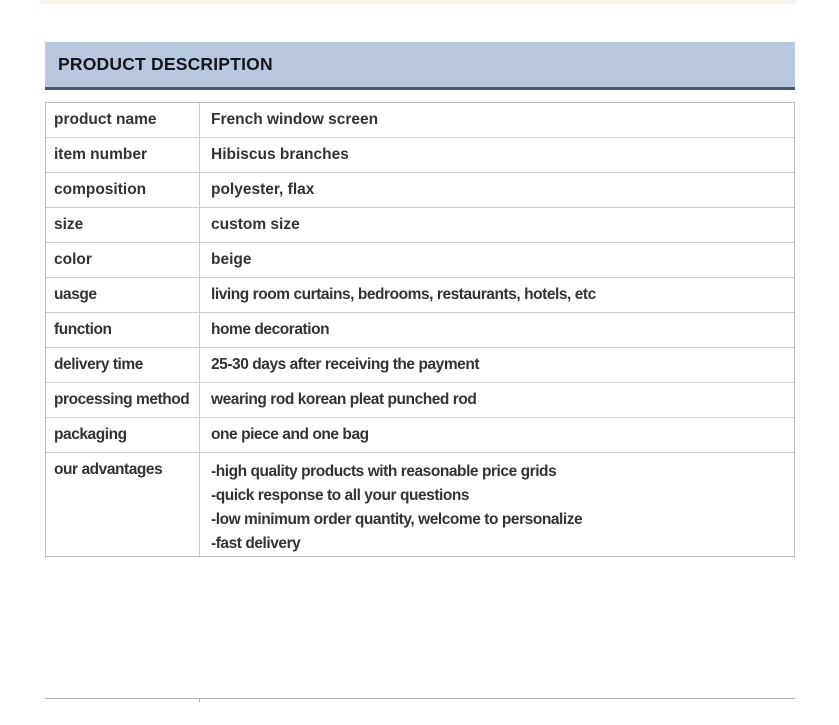 The image size is (839, 725). I want to click on row-label-cell: function, so click(123, 330).